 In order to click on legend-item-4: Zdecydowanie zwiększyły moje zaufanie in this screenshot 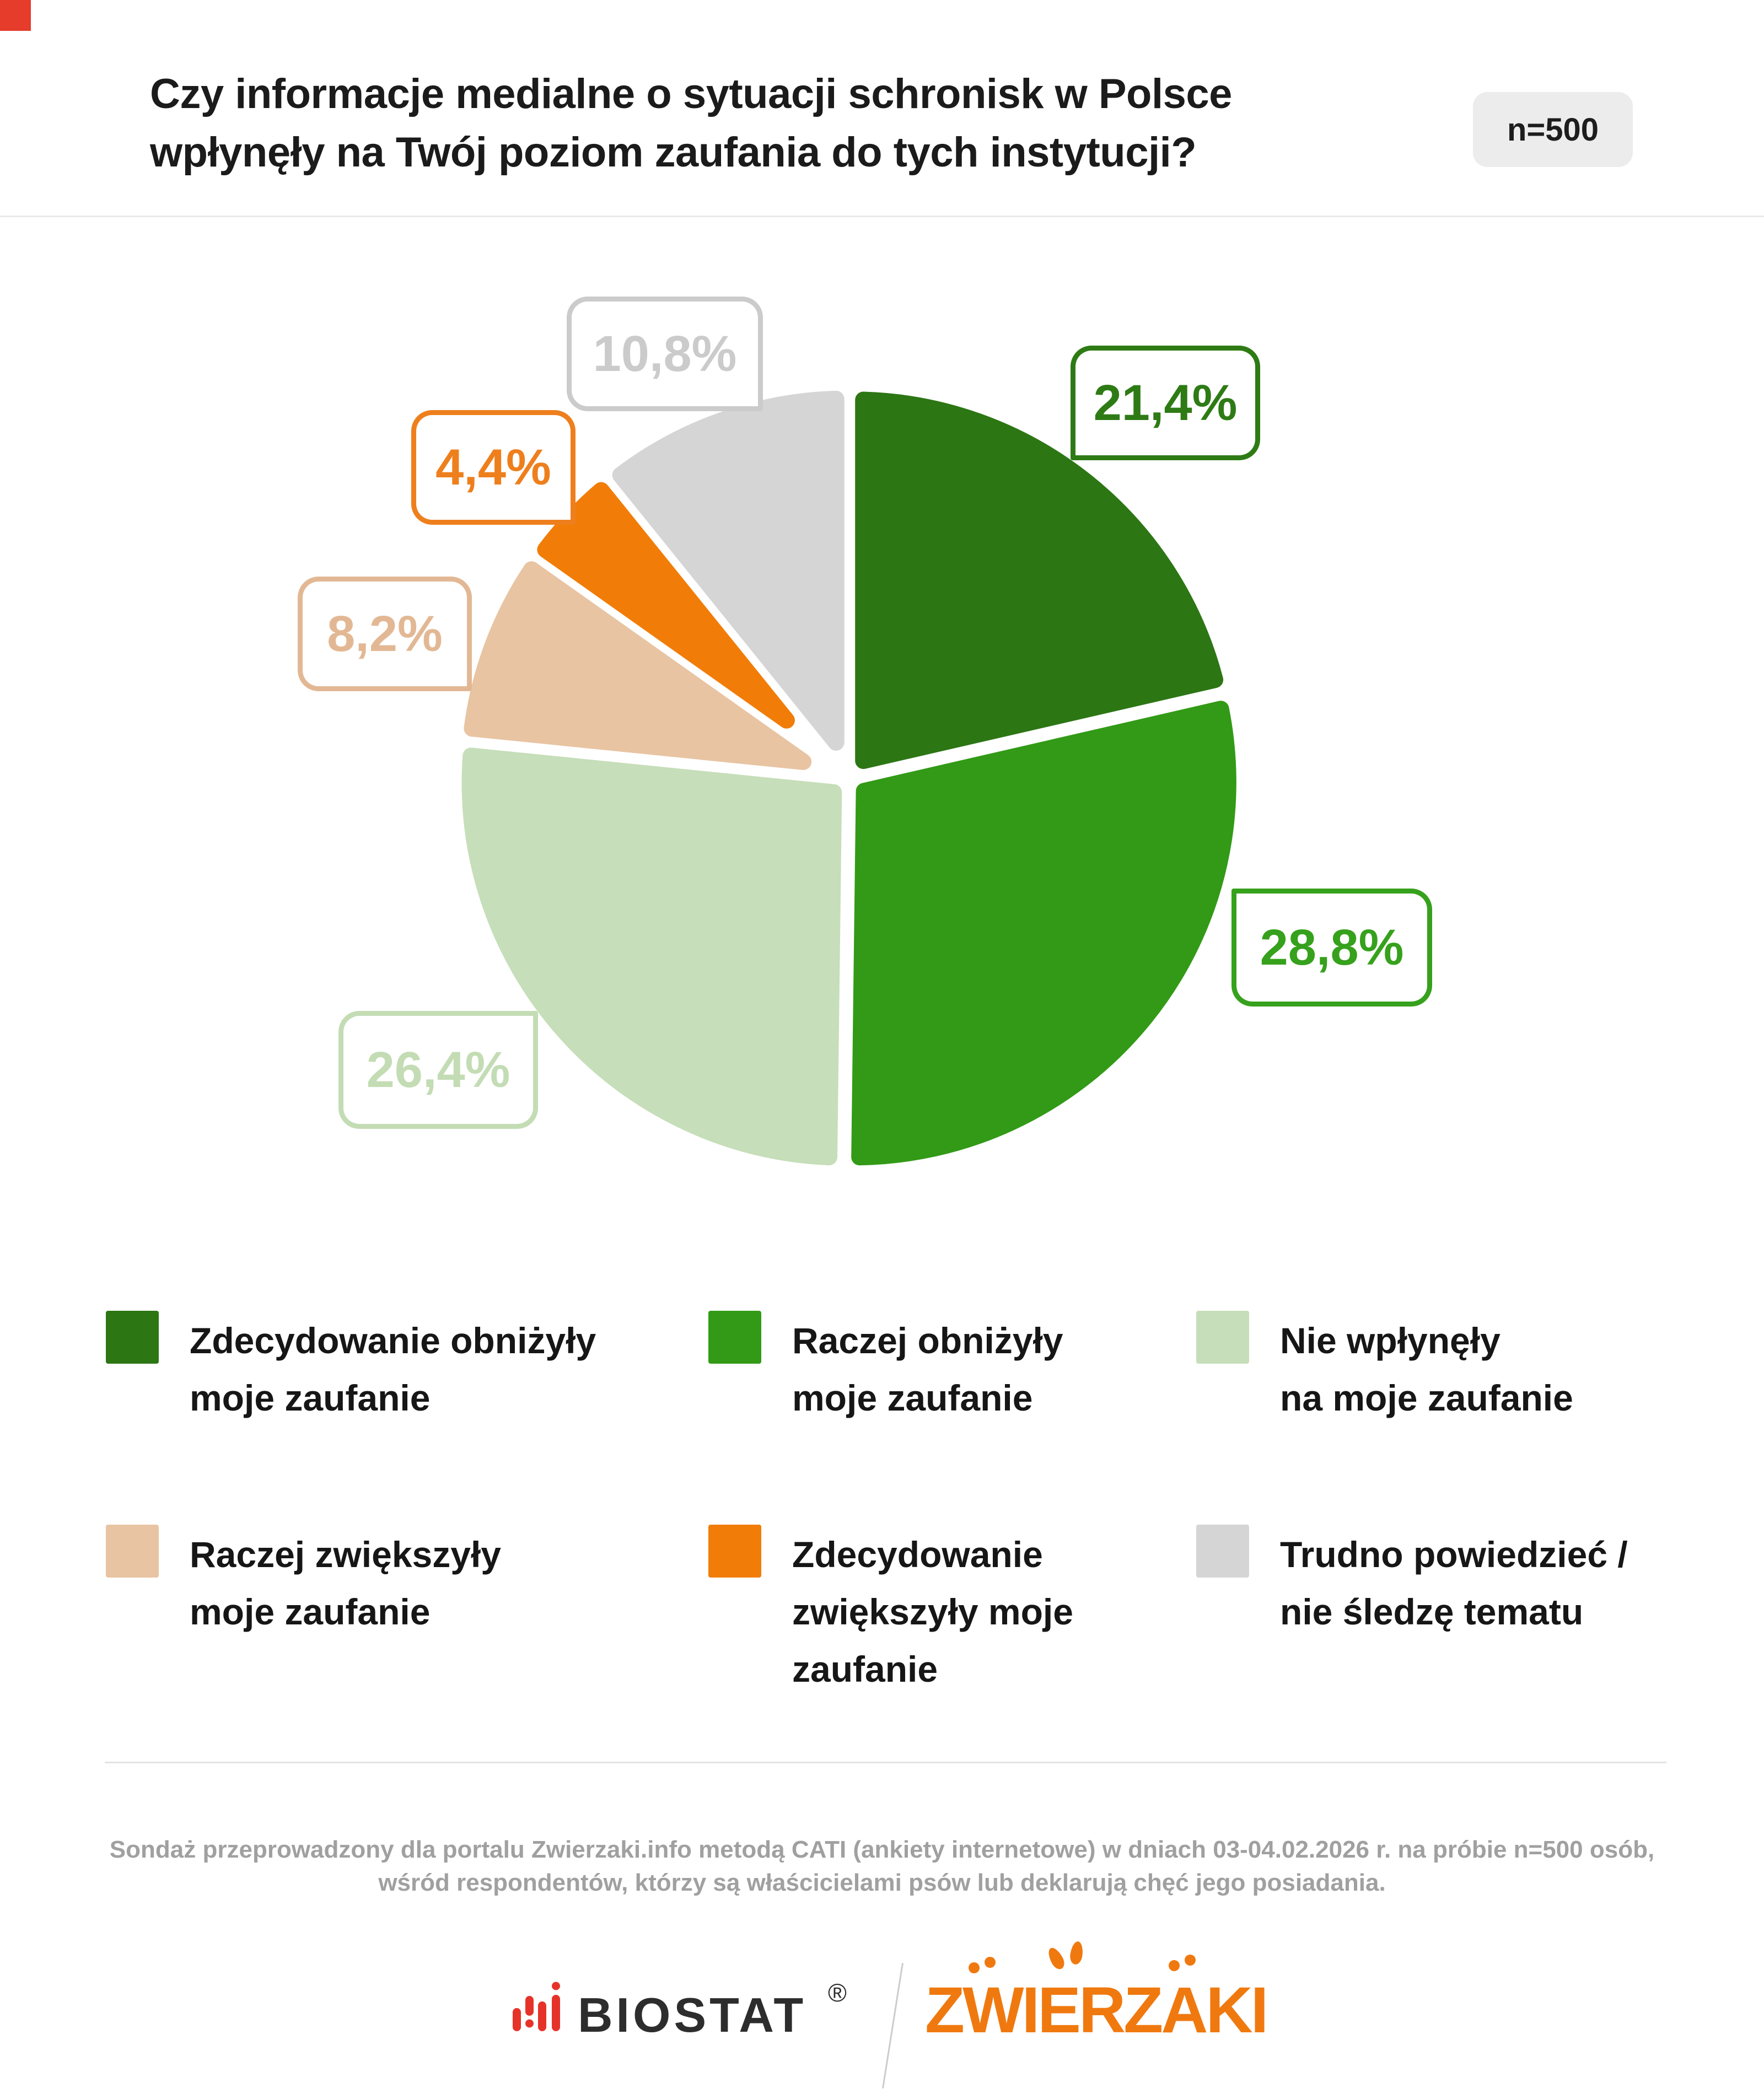, I will do `click(891, 1612)`.